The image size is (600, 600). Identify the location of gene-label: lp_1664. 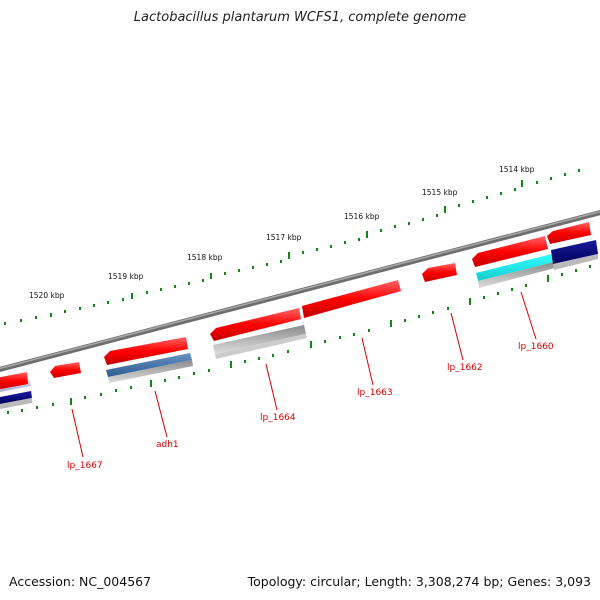
(278, 418).